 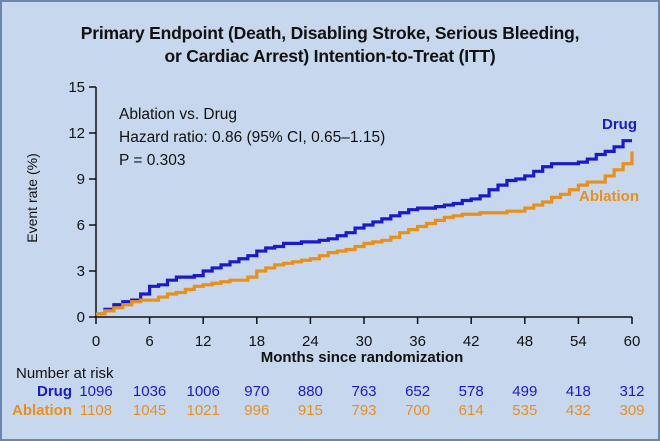 I want to click on risk-row-label-ablation: Ablation, so click(x=42, y=410).